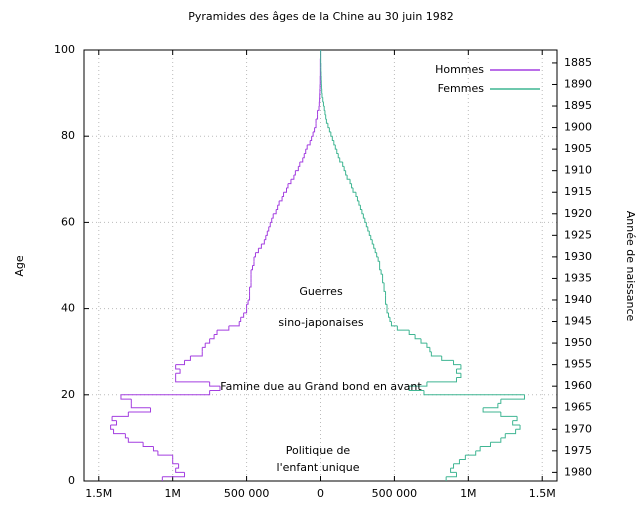 The image size is (637, 508). I want to click on y2-tick-label: 1905, so click(578, 148).